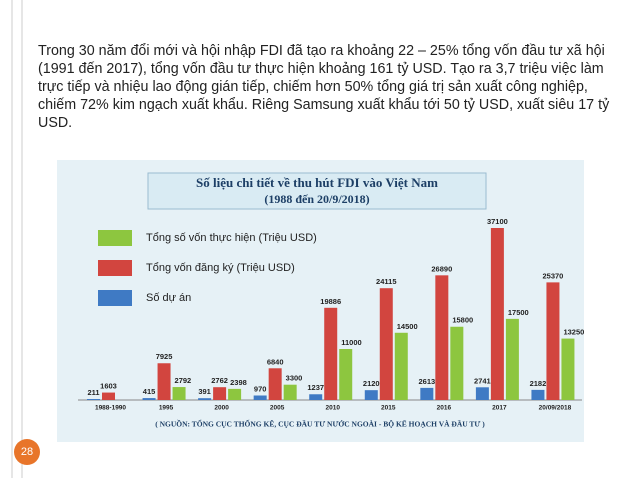 The height and width of the screenshot is (478, 638). Describe the element at coordinates (332, 408) in the screenshot. I see `x-tick-label: 2010` at that location.